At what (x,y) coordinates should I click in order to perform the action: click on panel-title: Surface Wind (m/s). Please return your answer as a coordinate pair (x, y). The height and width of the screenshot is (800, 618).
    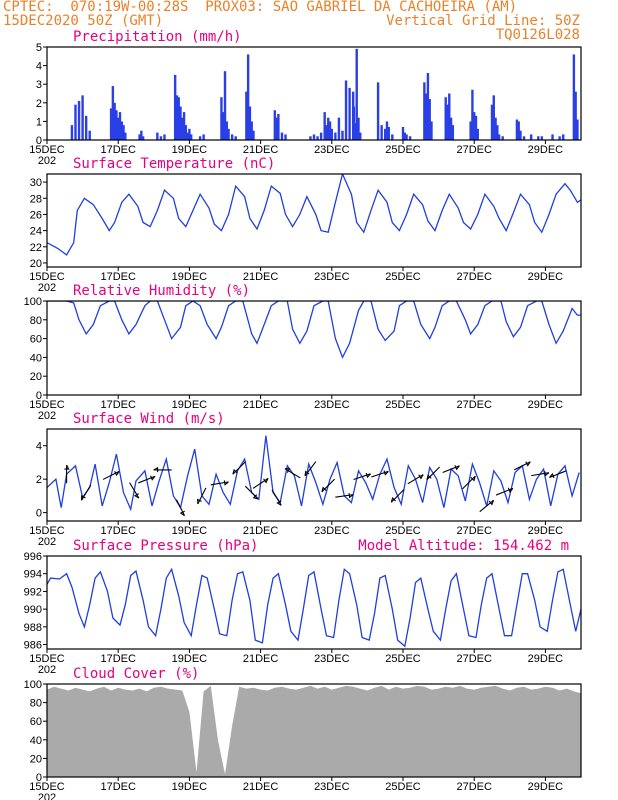
    Looking at the image, I should click on (149, 419).